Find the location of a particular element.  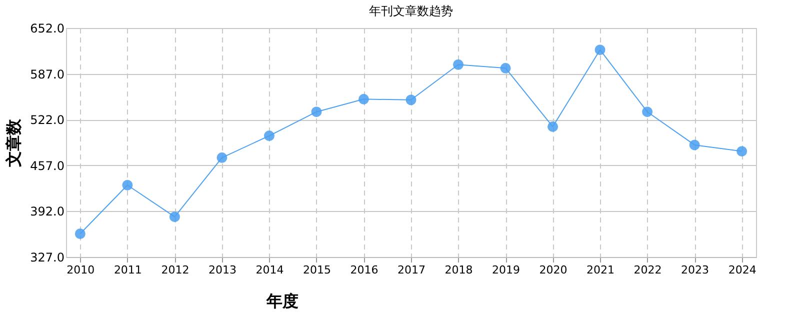

x-tick-label: 2011 is located at coordinates (128, 270).